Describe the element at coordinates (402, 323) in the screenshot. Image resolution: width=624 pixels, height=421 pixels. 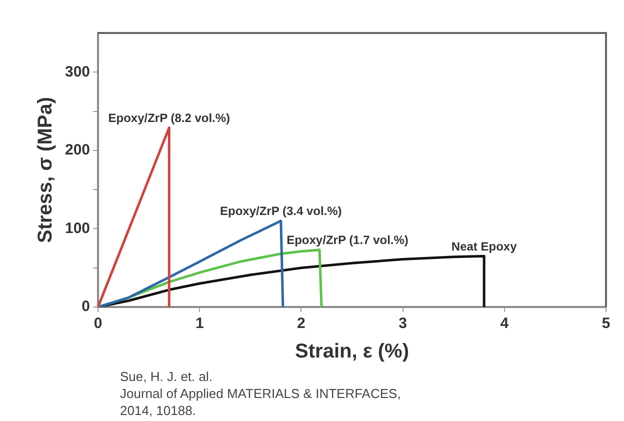
I see `x-tick-label: 3` at that location.